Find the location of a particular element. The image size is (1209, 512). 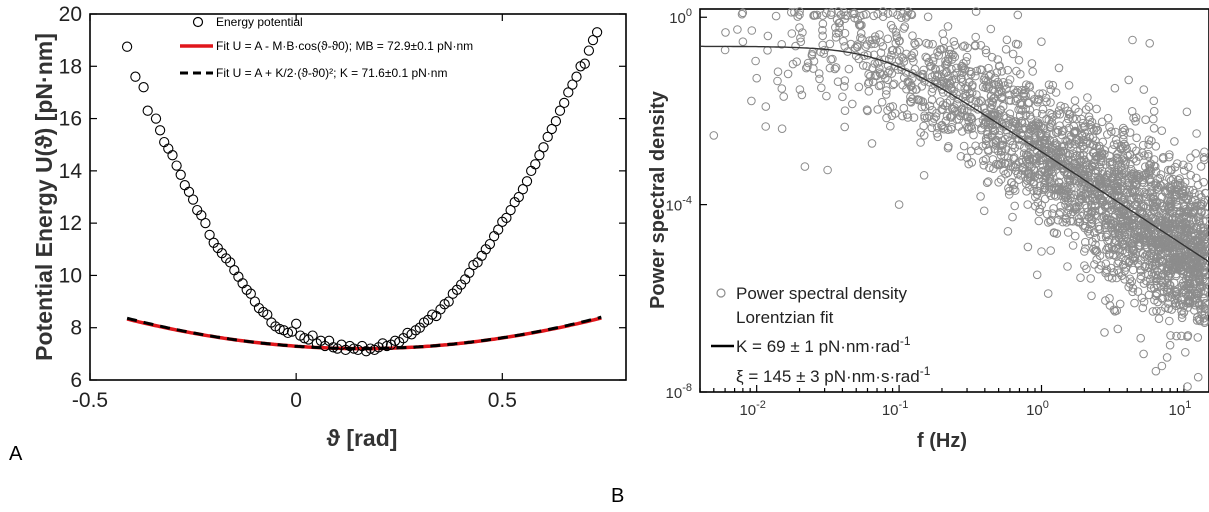

panel-a-y-tick-label: 18 is located at coordinates (70, 66).